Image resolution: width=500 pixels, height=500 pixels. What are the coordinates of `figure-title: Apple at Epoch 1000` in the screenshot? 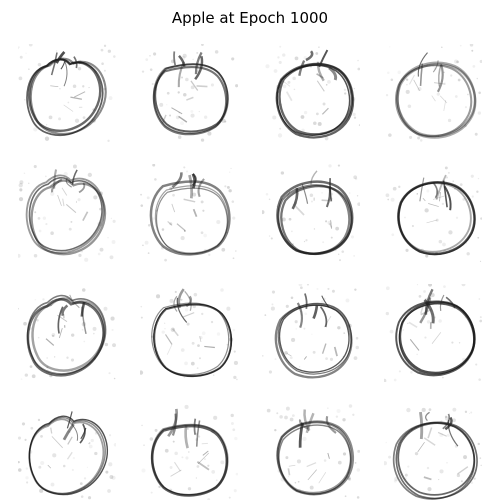 It's located at (250, 18).